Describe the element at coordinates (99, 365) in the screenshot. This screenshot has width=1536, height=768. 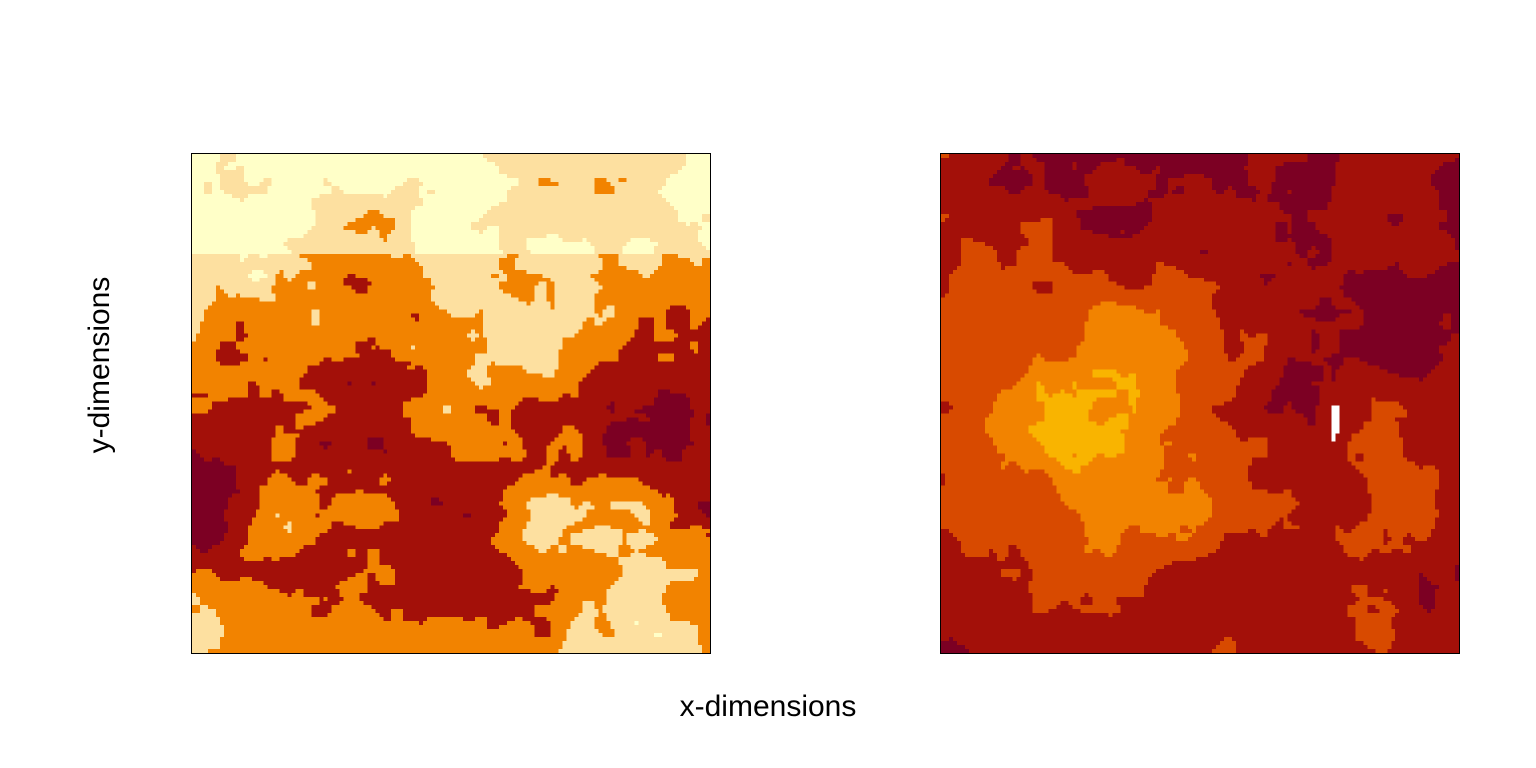
I see `y-axis-label: y-dimensions` at that location.